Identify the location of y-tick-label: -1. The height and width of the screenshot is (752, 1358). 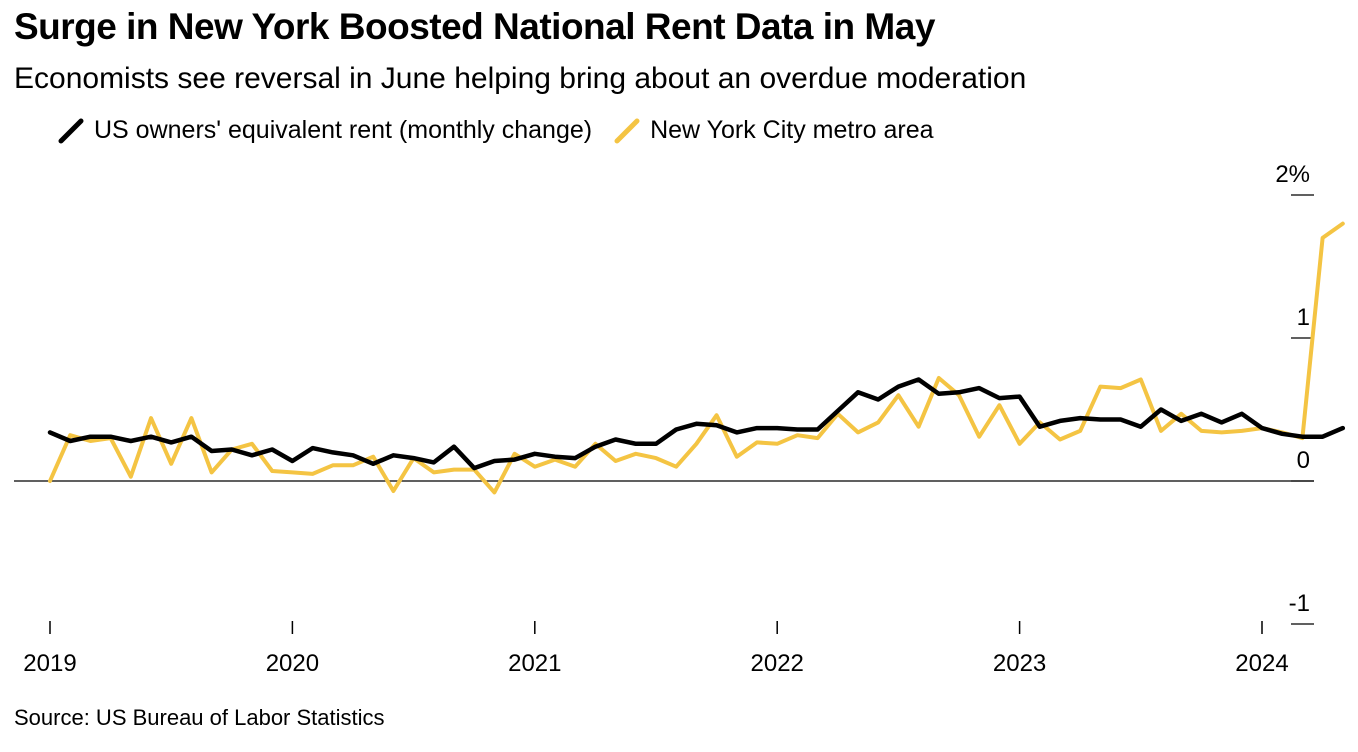
(1299, 603).